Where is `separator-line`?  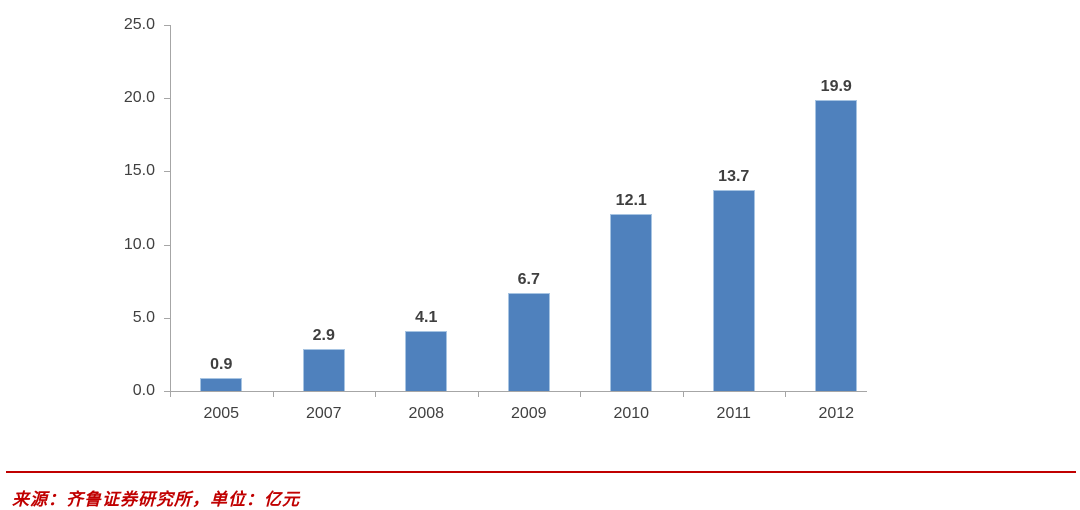 separator-line is located at coordinates (541, 472).